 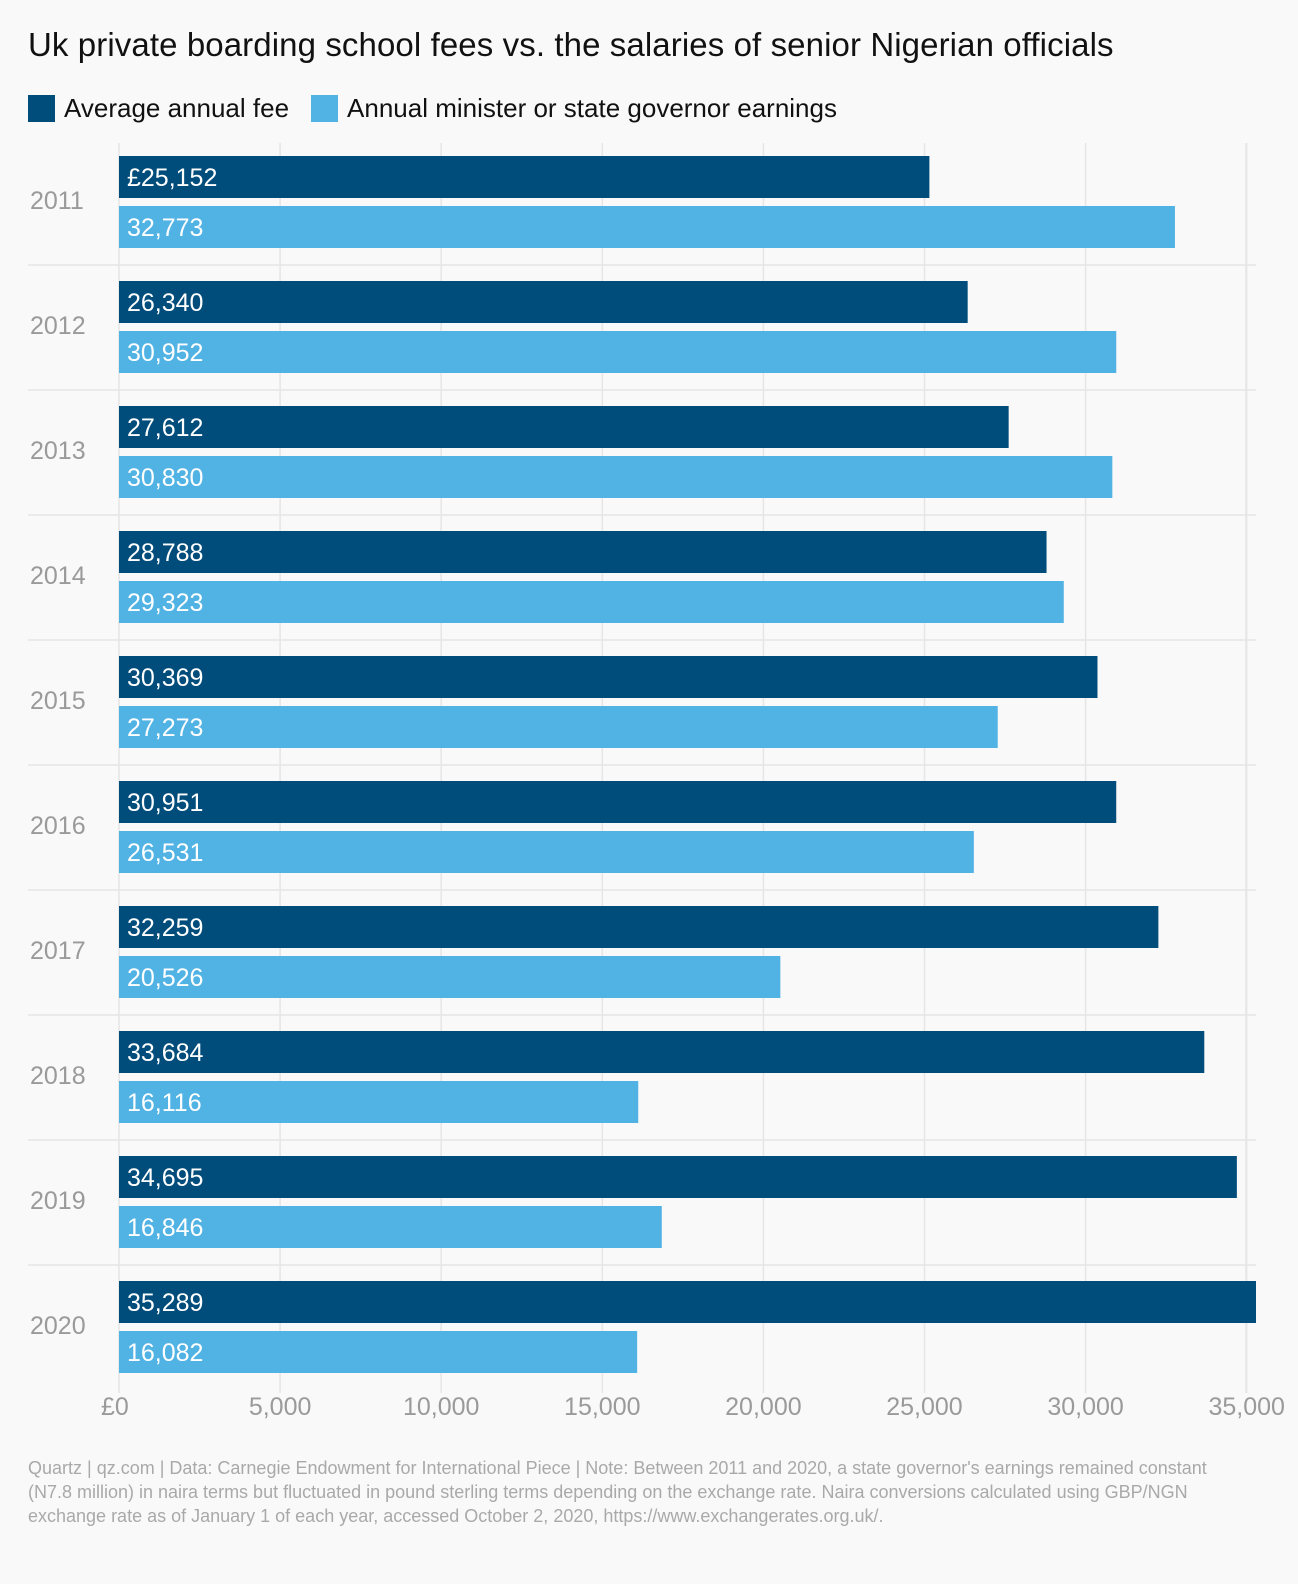 I want to click on data-label-fee-2014: 28,788, so click(x=165, y=553).